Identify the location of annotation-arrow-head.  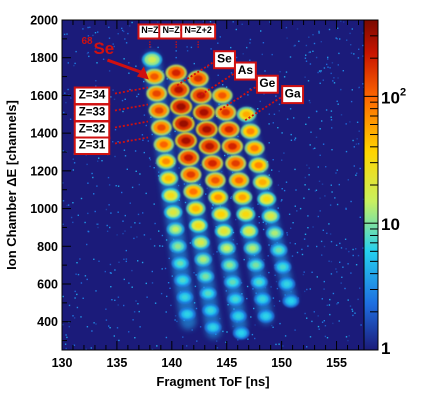
(142, 73).